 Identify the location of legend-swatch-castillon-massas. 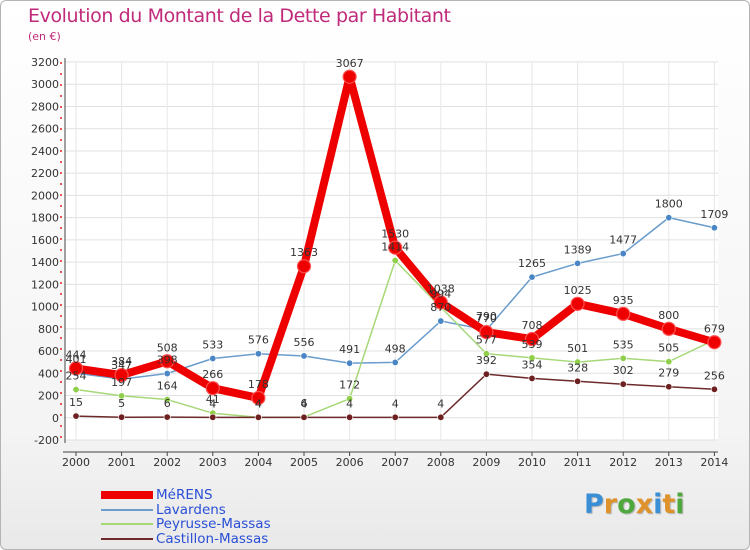
(127, 539).